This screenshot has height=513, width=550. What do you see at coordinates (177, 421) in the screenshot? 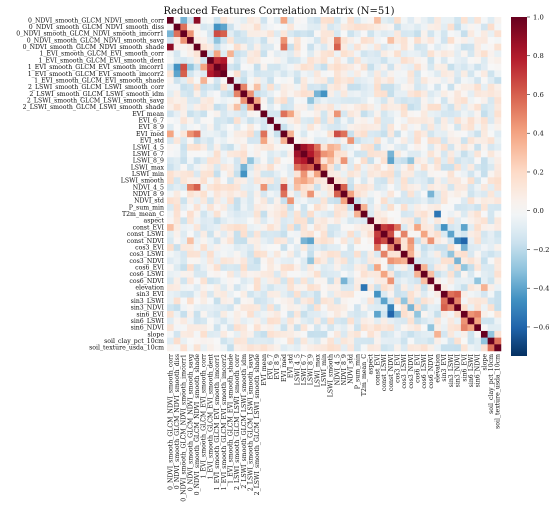
I see `x-tick-label: 0_NDVI_smooth_GLCM_NDVI_smooth_diss` at bounding box center [177, 421].